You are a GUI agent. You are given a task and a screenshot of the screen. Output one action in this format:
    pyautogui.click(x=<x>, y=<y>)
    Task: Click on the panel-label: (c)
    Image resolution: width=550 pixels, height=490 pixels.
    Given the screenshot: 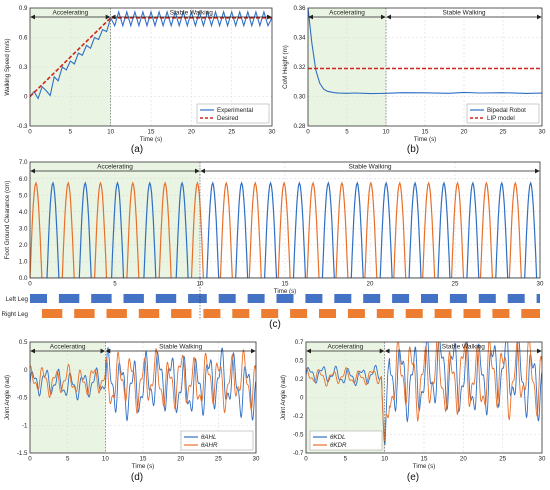 What is the action you would take?
    pyautogui.click(x=275, y=324)
    